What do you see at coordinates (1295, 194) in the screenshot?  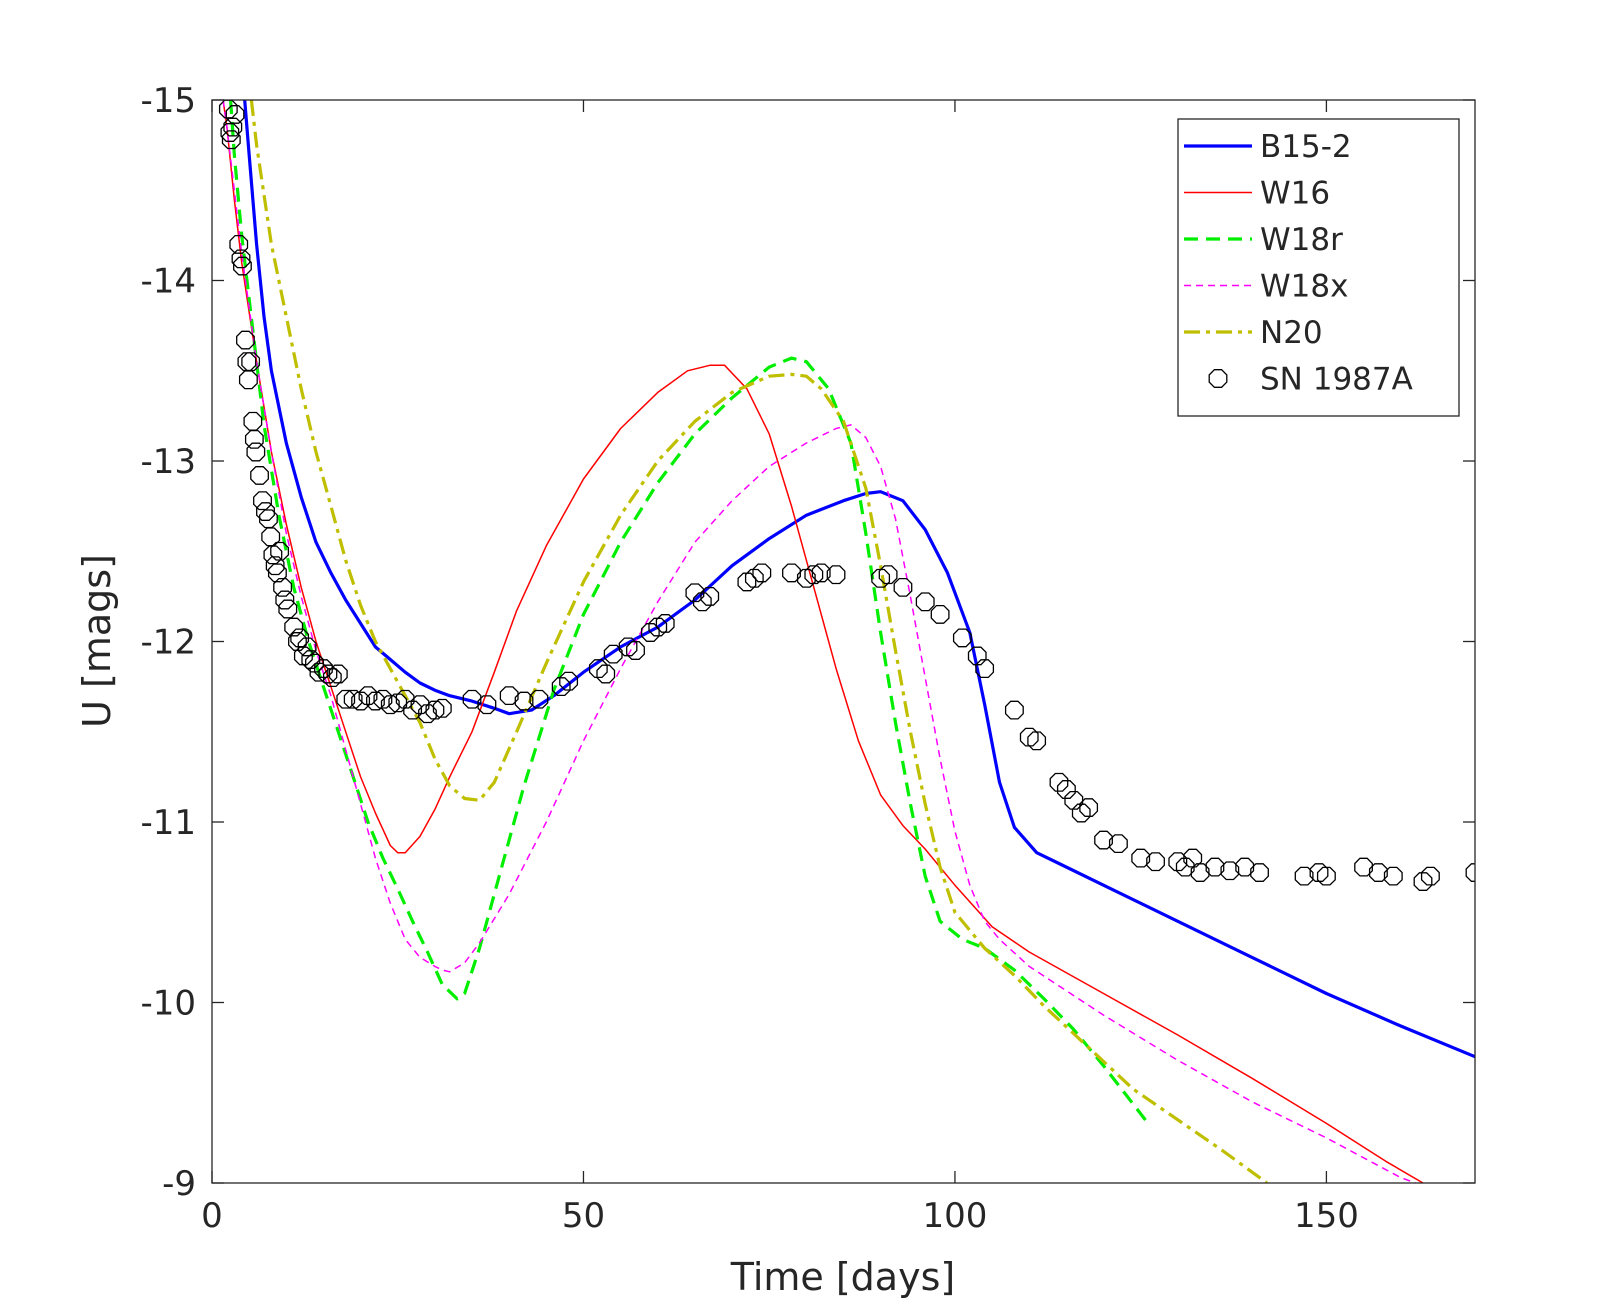 I see `legend-label: W16` at bounding box center [1295, 194].